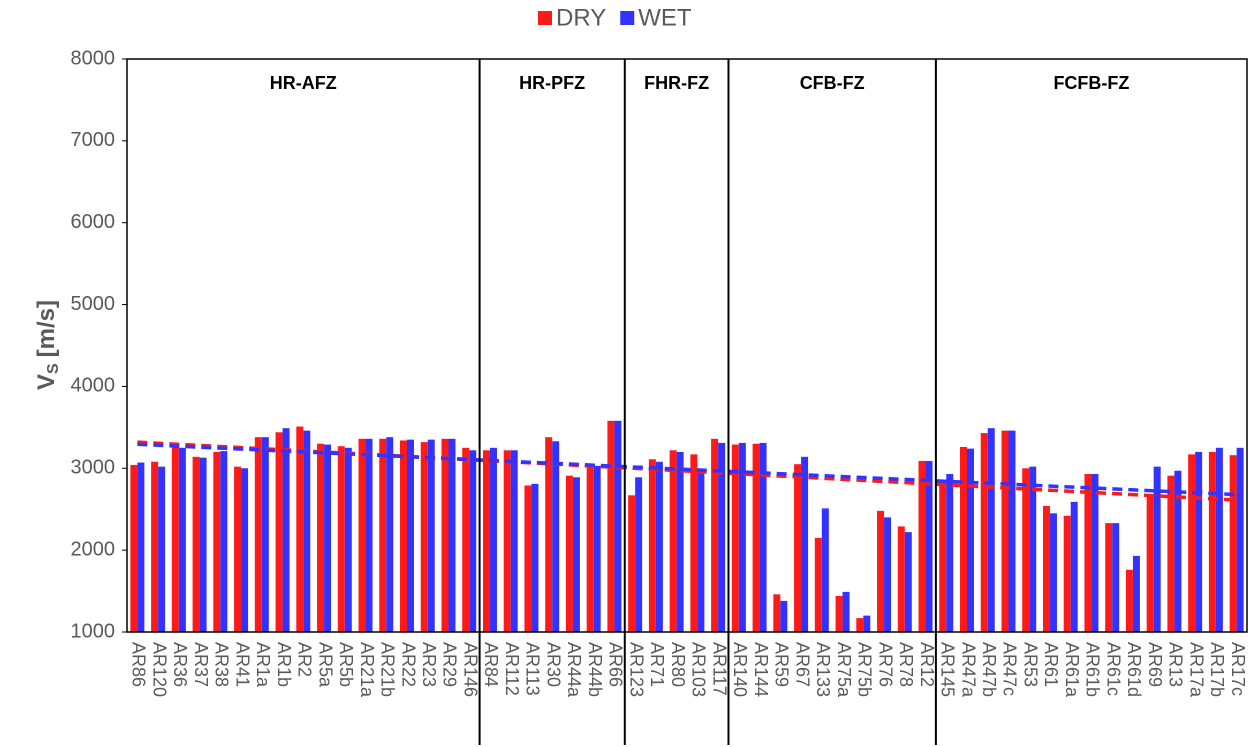 Image resolution: width=1252 pixels, height=747 pixels. What do you see at coordinates (93, 222) in the screenshot?
I see `y-tick-label: 6000` at bounding box center [93, 222].